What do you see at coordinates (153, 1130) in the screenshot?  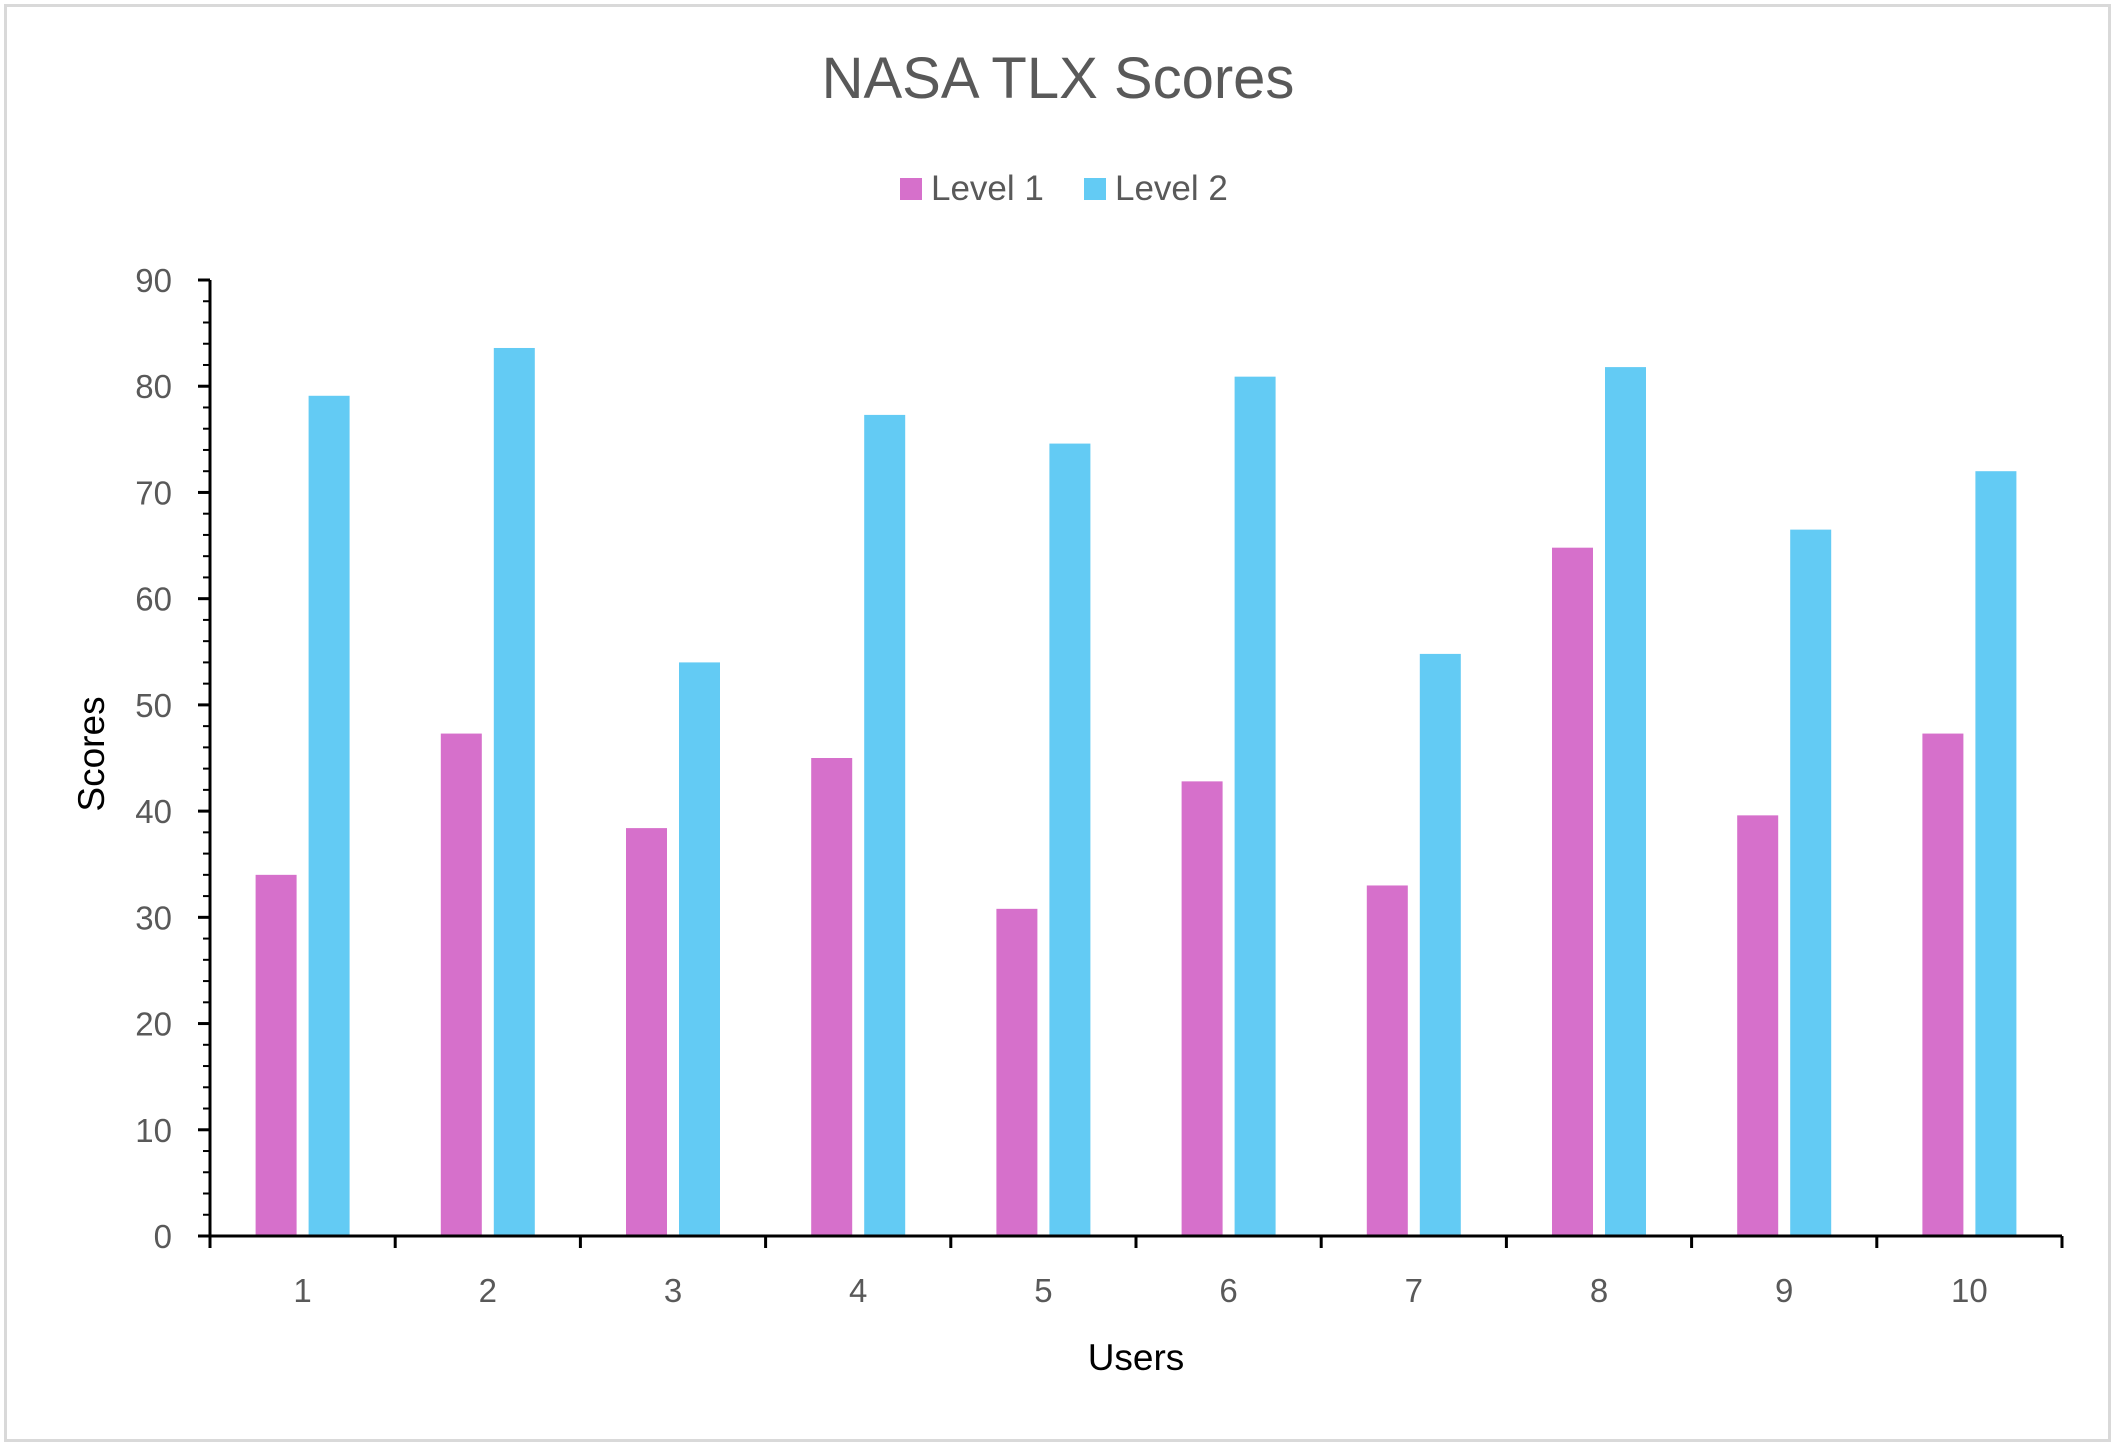 I see `y-tick-label: 10` at bounding box center [153, 1130].